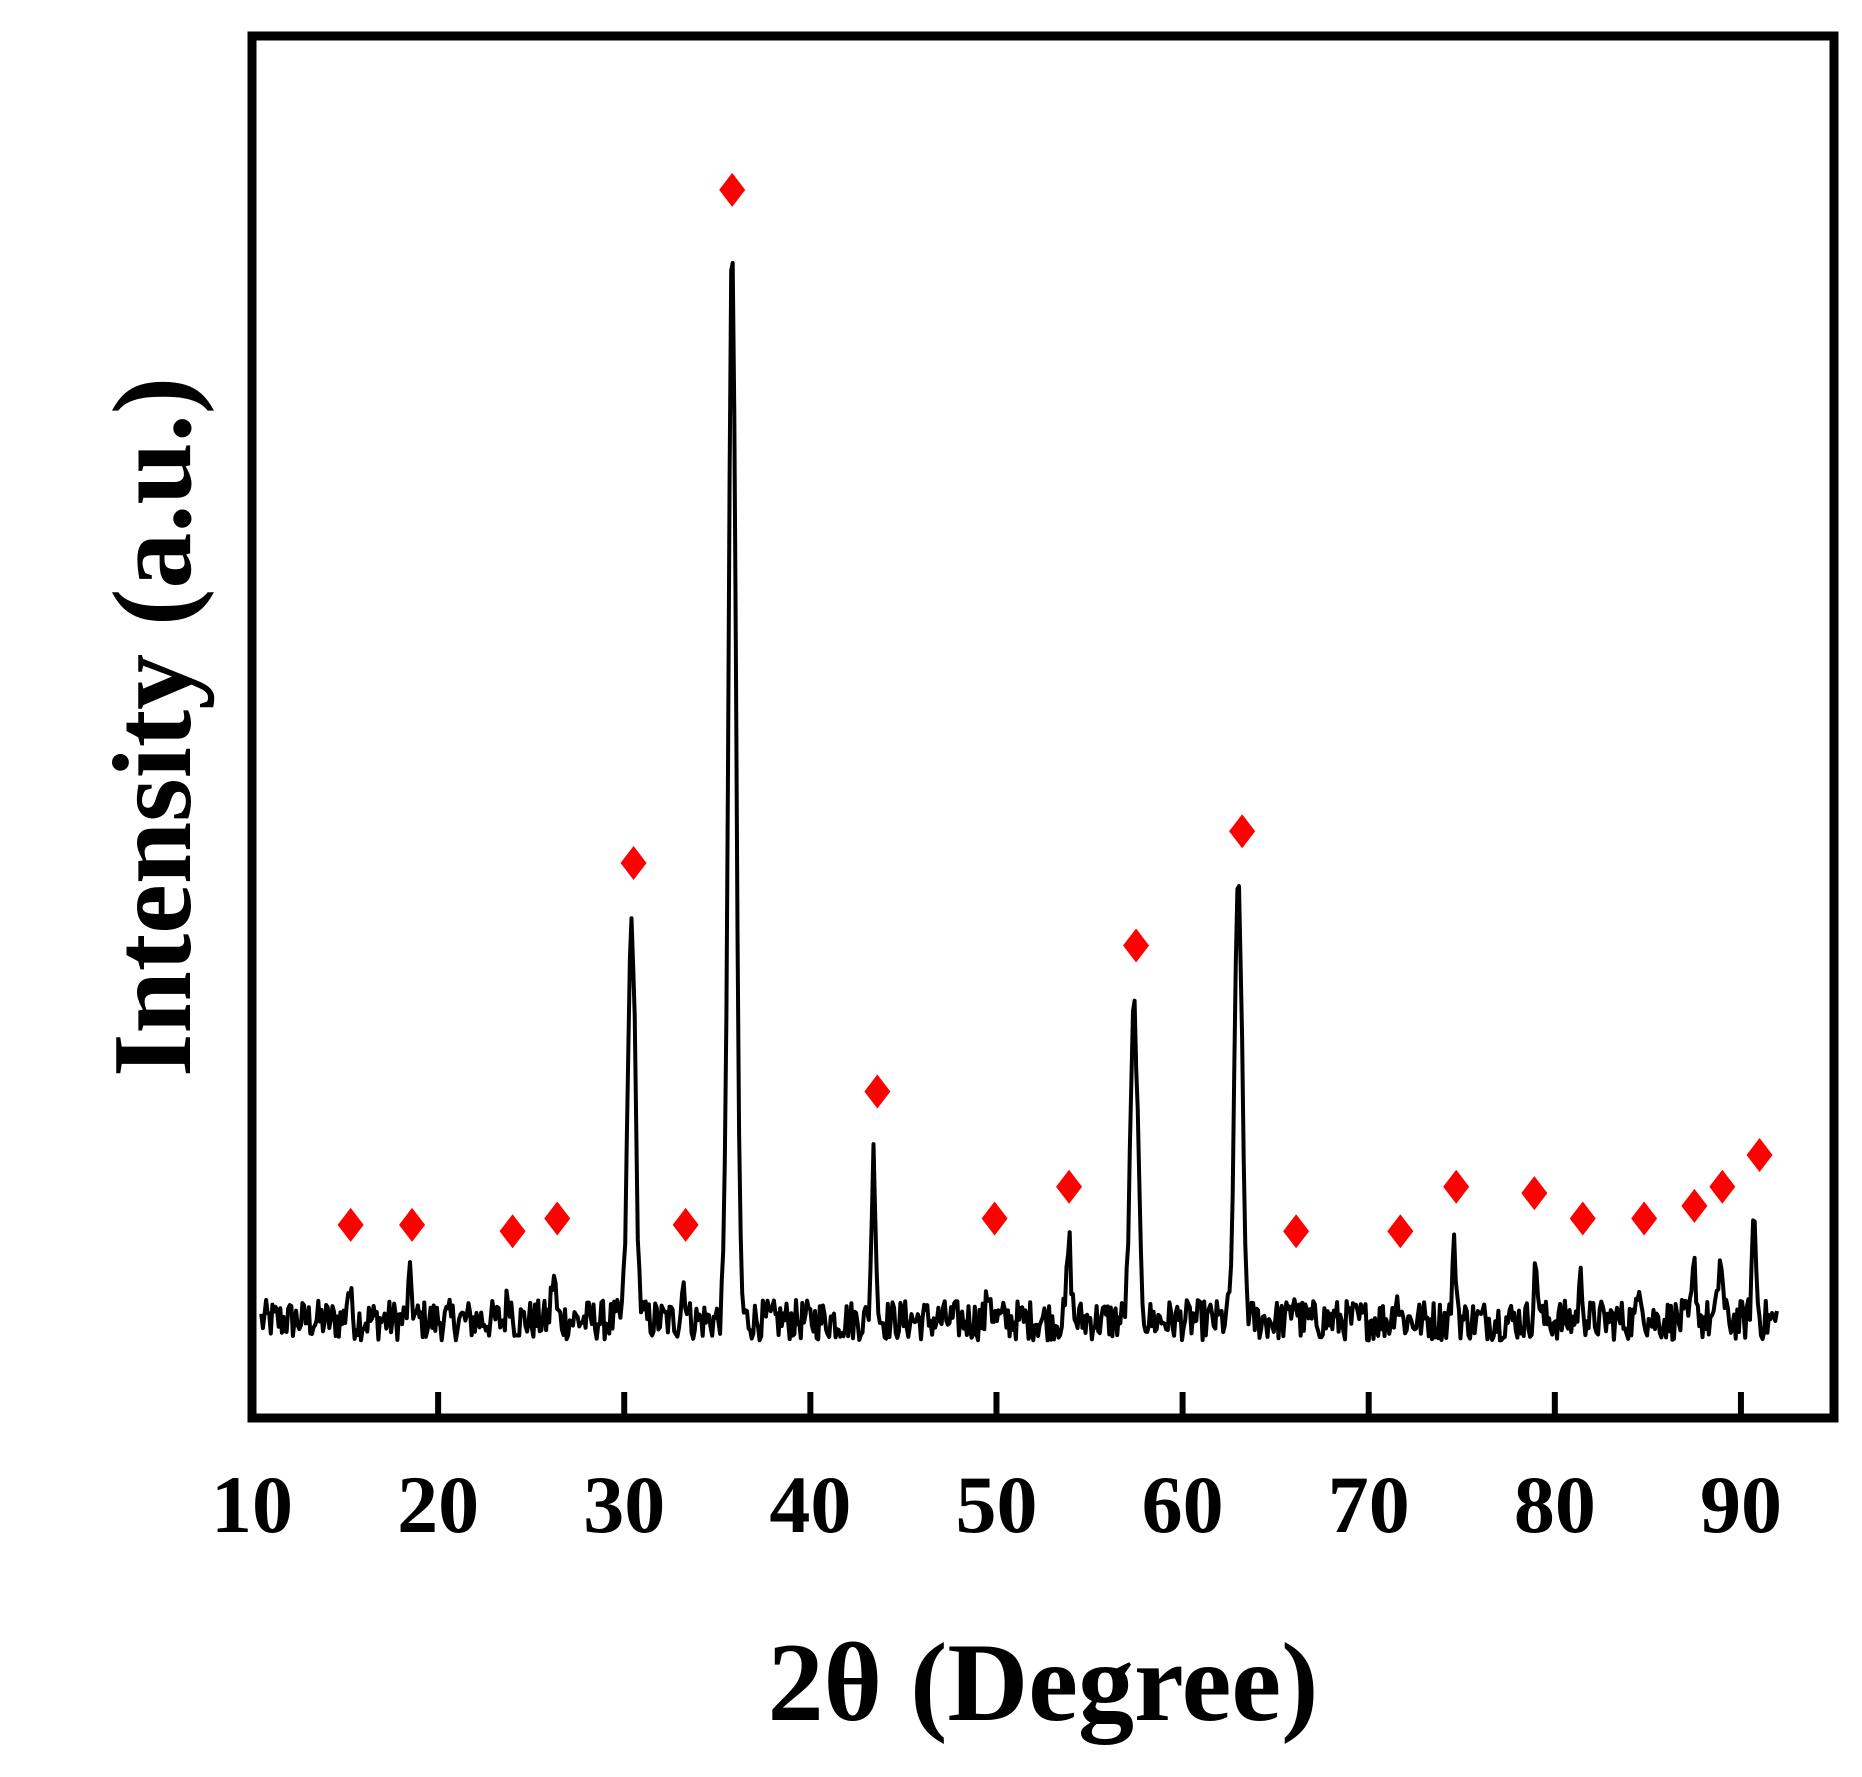 This screenshot has width=1862, height=1777. Describe the element at coordinates (153, 727) in the screenshot. I see `y-axis-title: Intensity (a.u.)` at that location.